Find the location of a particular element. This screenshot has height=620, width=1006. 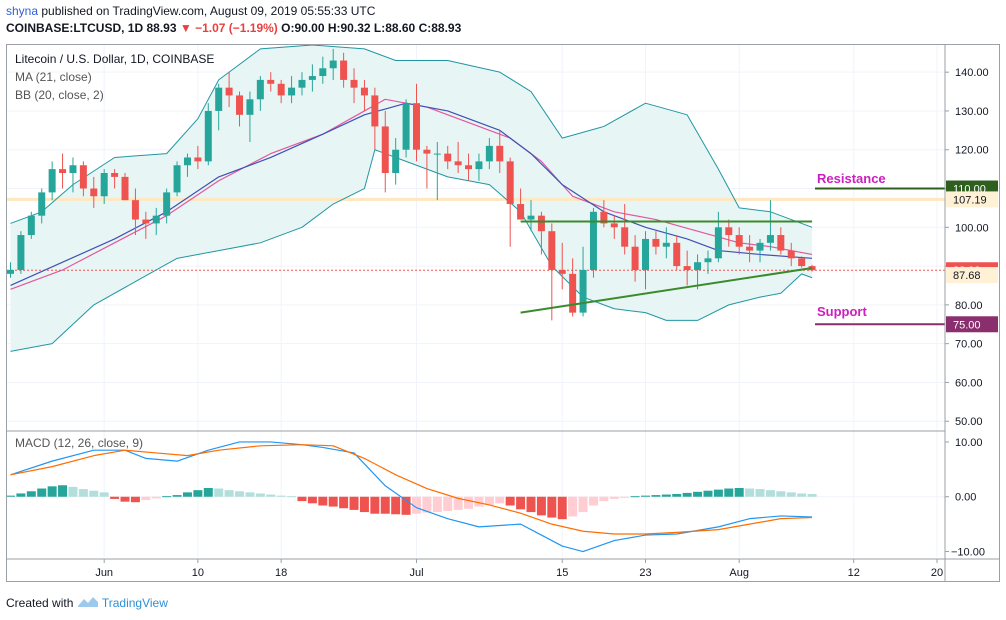

time-tick-label: 20 is located at coordinates (937, 573).